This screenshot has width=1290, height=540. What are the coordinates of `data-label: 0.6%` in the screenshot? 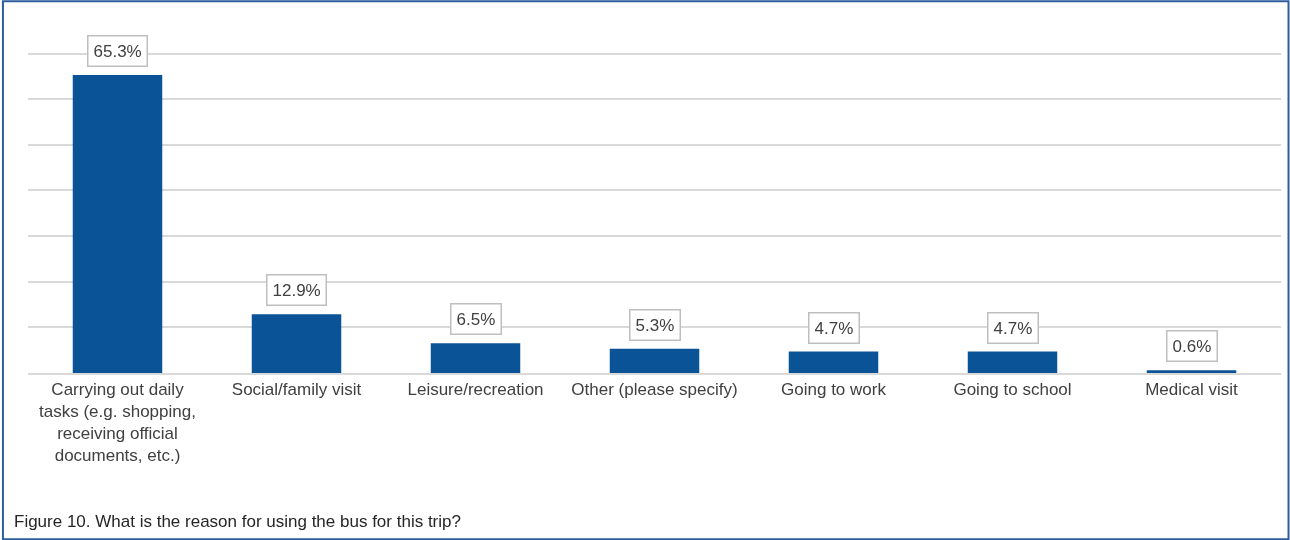 It's located at (1192, 346).